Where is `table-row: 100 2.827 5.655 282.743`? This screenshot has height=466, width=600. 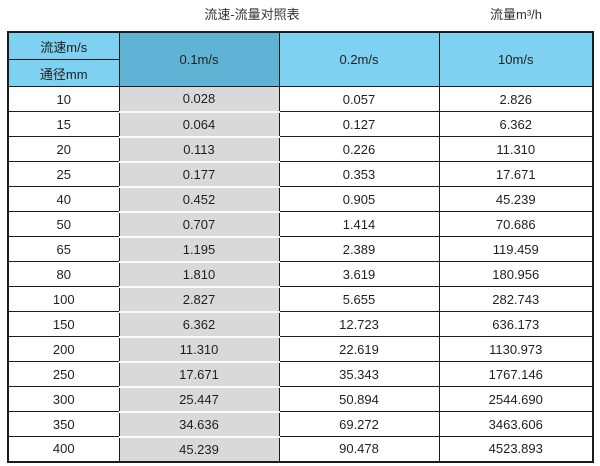 table-row: 100 2.827 5.655 282.743 is located at coordinates (300, 299).